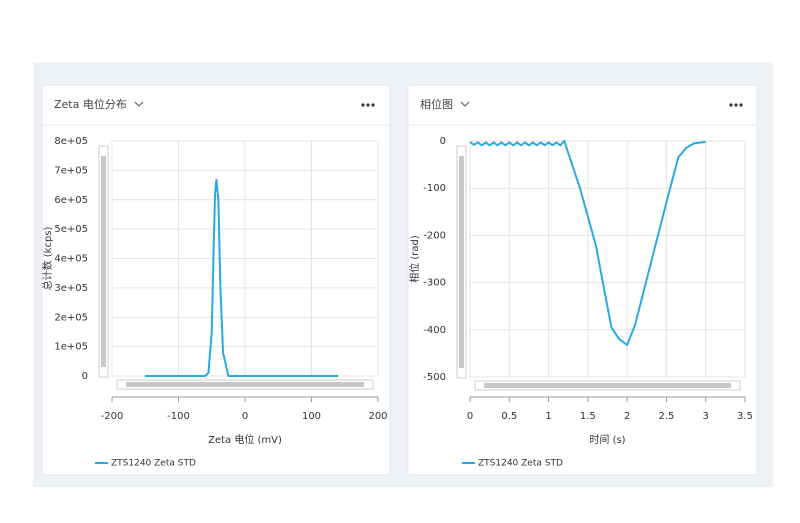 This screenshot has width=800, height=523. Describe the element at coordinates (607, 439) in the screenshot. I see `x-axis-label: 时间 (s)` at that location.